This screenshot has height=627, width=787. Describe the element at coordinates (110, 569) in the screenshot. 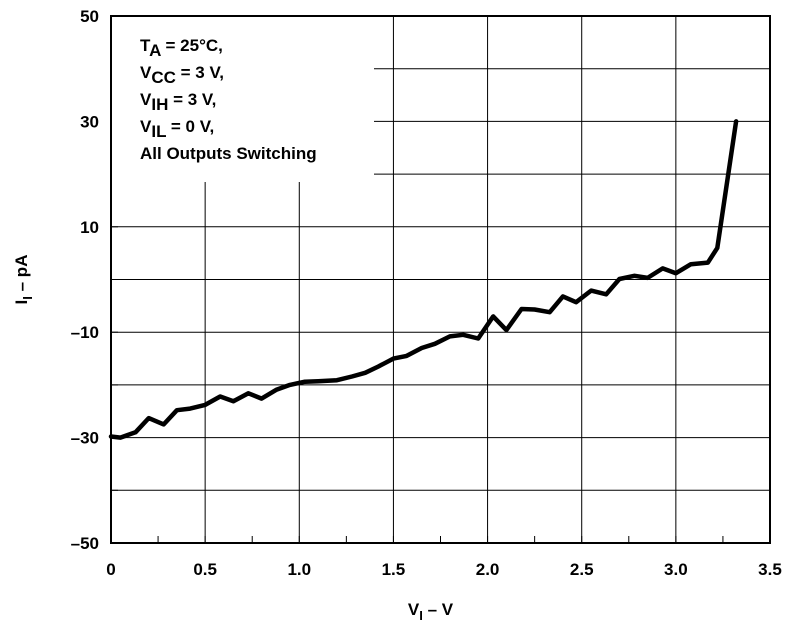

I see `x-tick-label-0: 0` at that location.